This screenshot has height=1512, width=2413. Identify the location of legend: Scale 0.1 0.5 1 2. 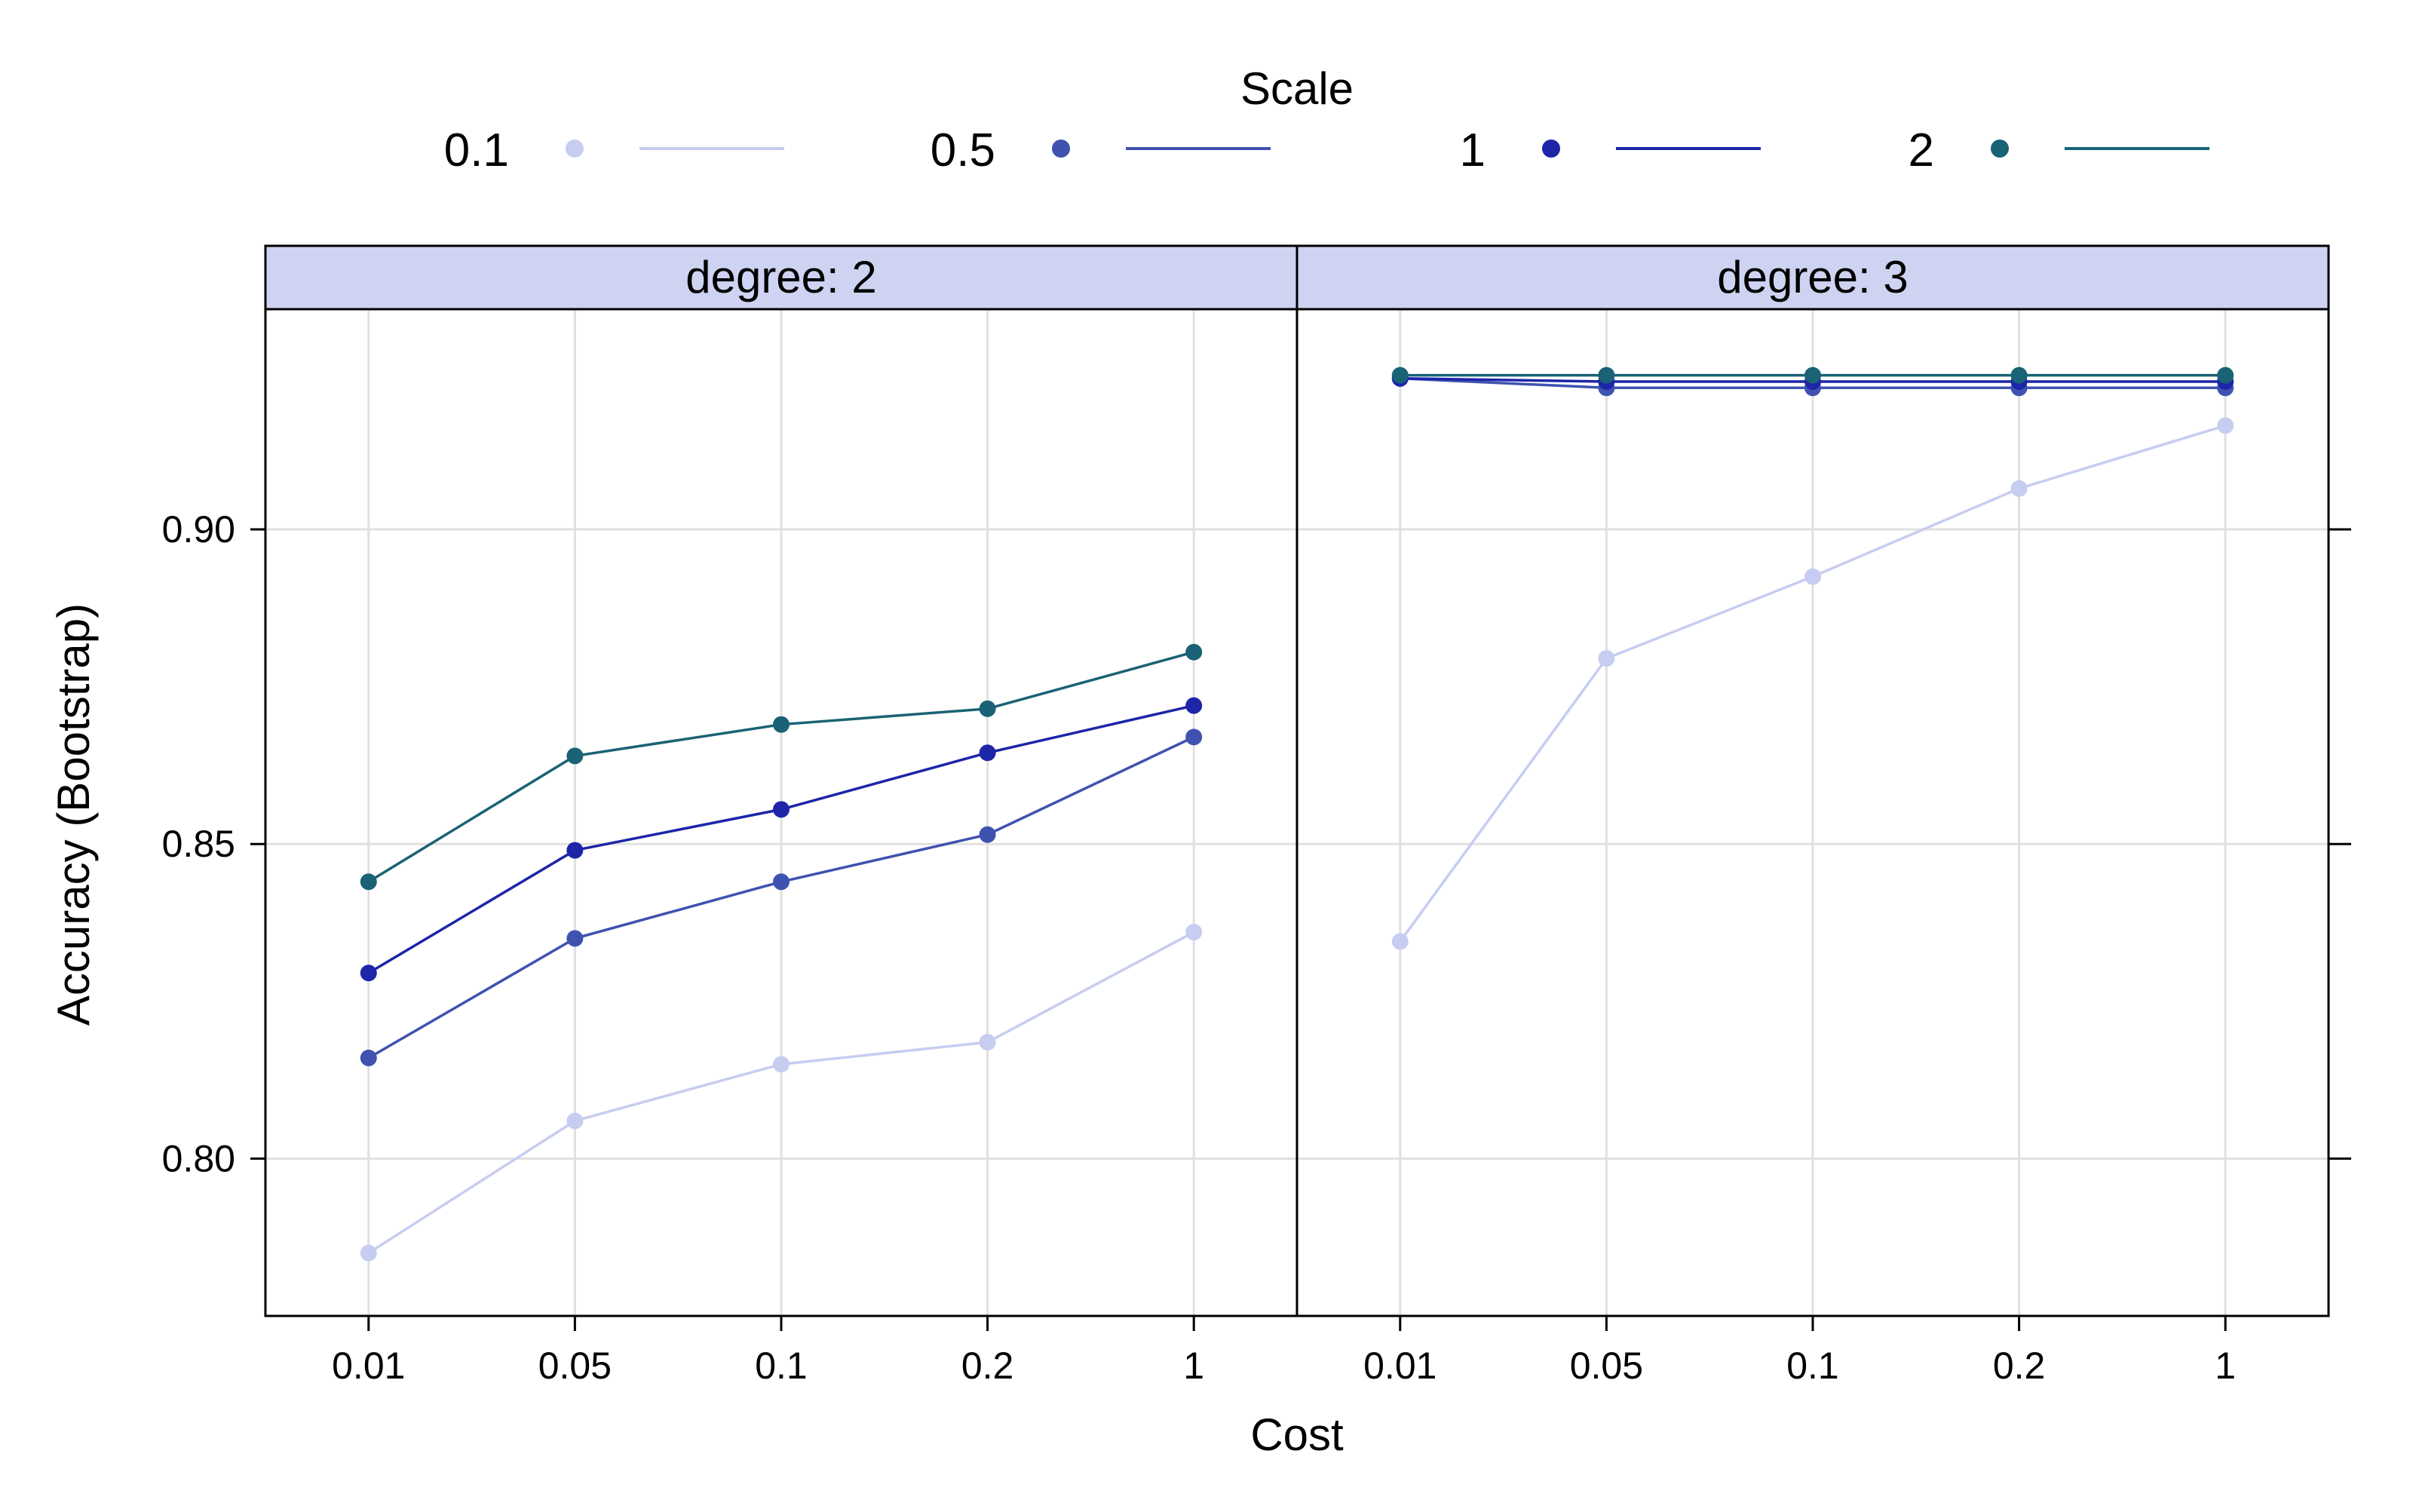
(1326, 119).